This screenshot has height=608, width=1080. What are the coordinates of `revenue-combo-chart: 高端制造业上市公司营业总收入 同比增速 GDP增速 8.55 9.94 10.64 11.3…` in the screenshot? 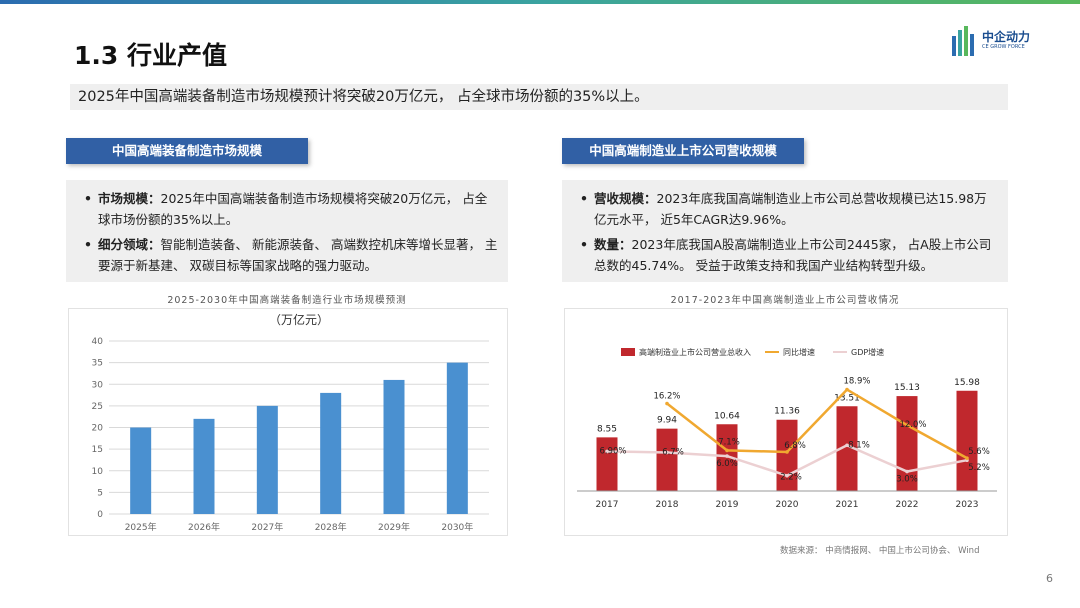 It's located at (787, 428).